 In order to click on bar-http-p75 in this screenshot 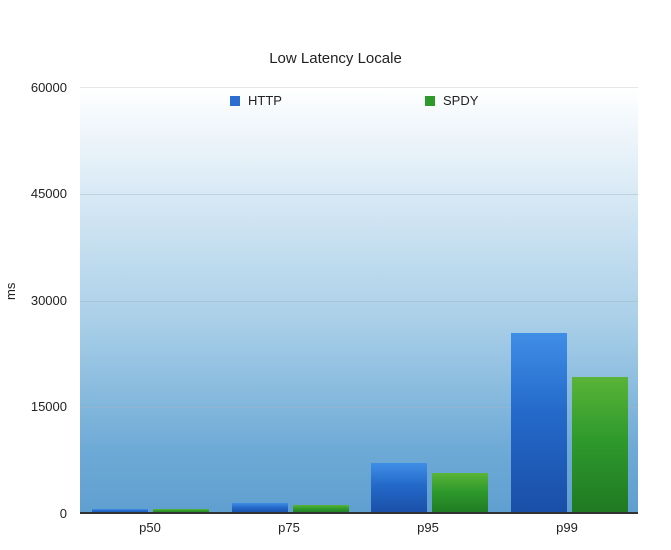, I will do `click(259, 508)`.